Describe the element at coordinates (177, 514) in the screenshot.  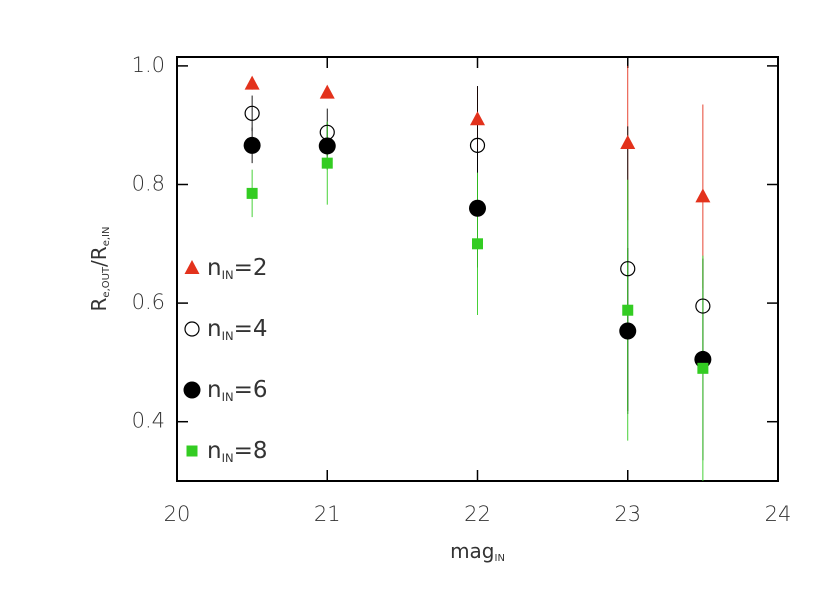
I see `x-tick-label: 20` at that location.